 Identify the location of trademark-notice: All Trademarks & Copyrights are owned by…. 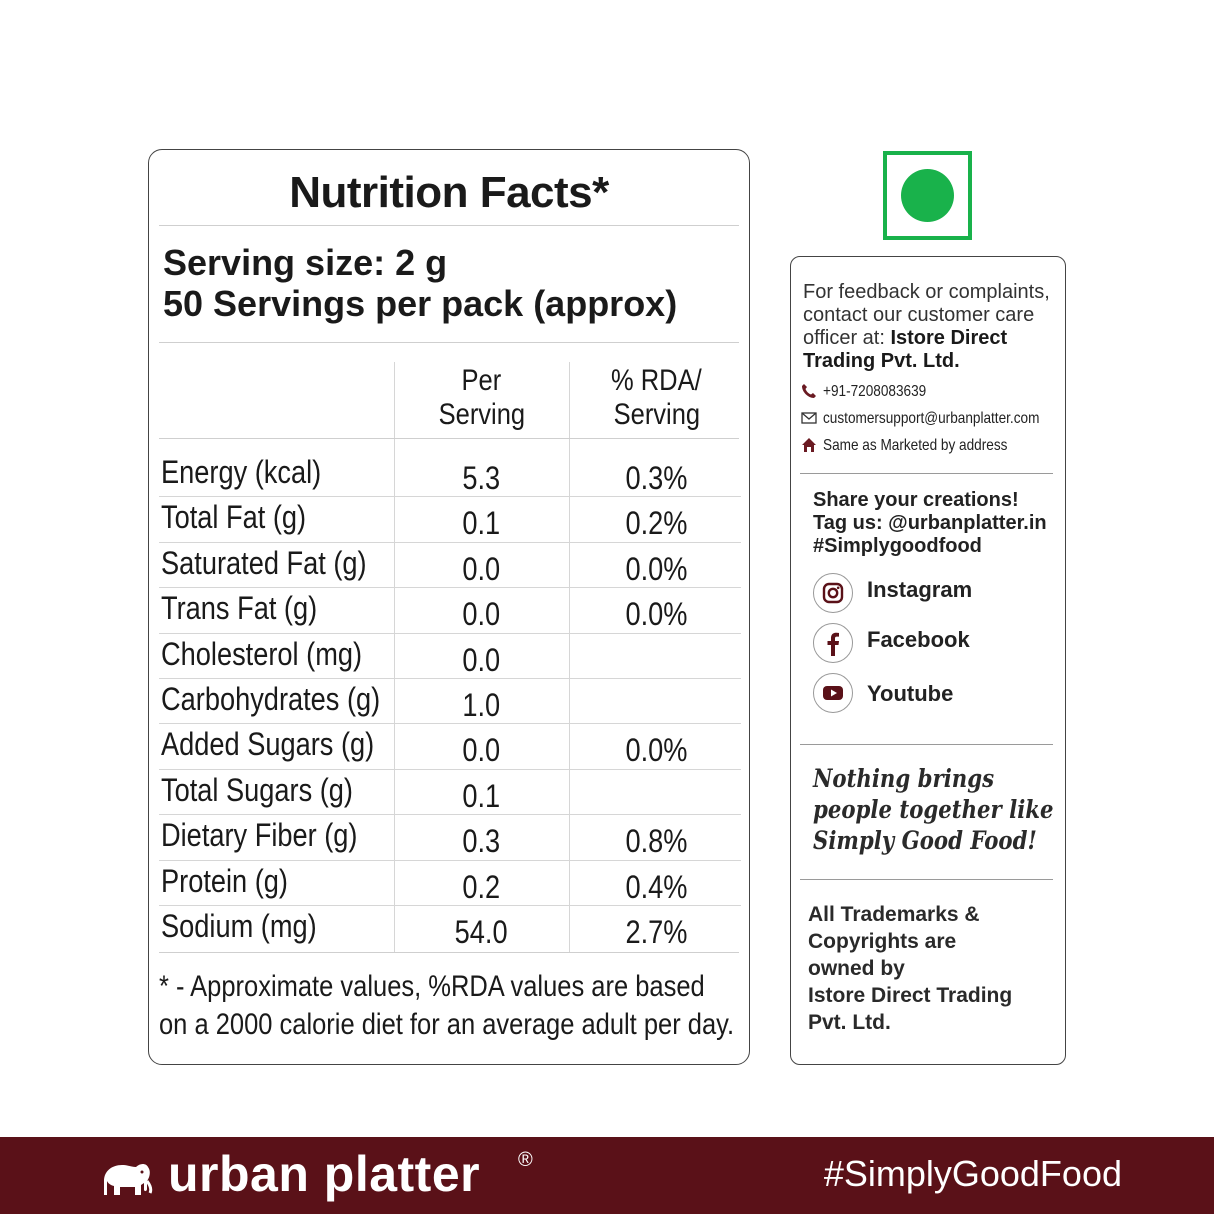
(910, 968).